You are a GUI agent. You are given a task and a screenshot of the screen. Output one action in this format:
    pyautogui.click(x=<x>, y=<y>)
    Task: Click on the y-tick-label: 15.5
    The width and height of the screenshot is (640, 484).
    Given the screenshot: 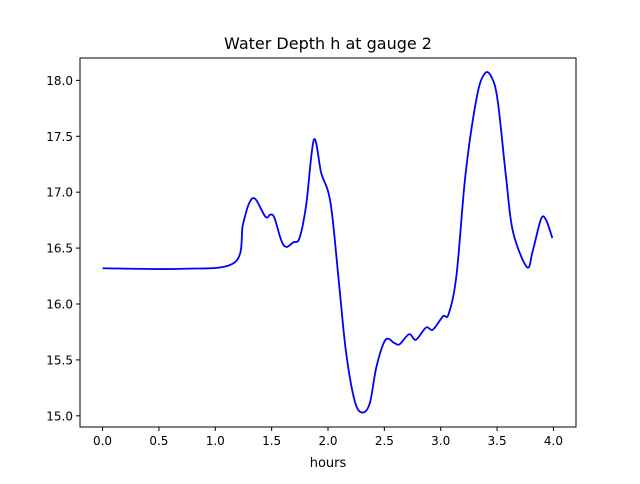 What is the action you would take?
    pyautogui.click(x=59, y=360)
    